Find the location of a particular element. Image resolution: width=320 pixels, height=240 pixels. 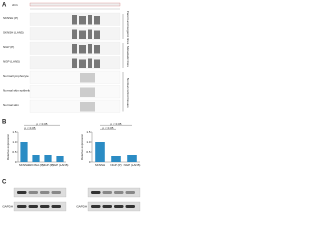

track-label: Normal lymphocyte is located at coordinates (16, 76).